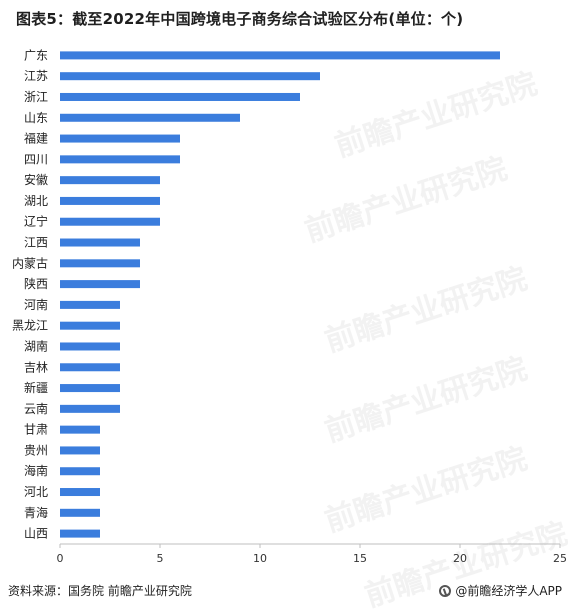 This screenshot has width=570, height=615. I want to click on category-label: 陕西, so click(36, 283).